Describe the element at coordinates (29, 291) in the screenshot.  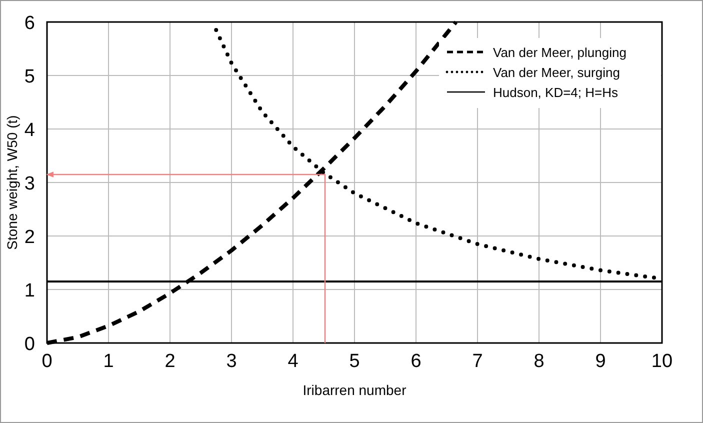
I see `y-tick-label: 1` at that location.